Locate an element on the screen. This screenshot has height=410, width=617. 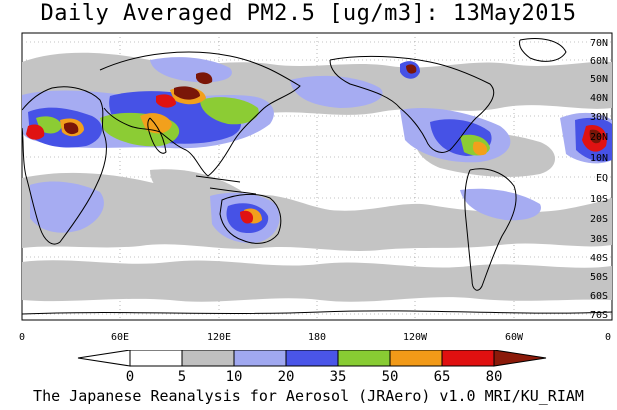
lon-tick-labels: 0 60E 120E 180 120W 60W 0 is located at coordinates (315, 337).